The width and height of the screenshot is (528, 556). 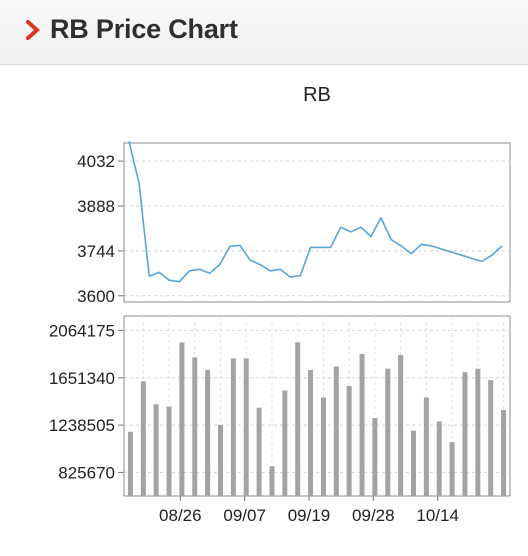 I want to click on page-title: RB Price Chart, so click(x=144, y=29).